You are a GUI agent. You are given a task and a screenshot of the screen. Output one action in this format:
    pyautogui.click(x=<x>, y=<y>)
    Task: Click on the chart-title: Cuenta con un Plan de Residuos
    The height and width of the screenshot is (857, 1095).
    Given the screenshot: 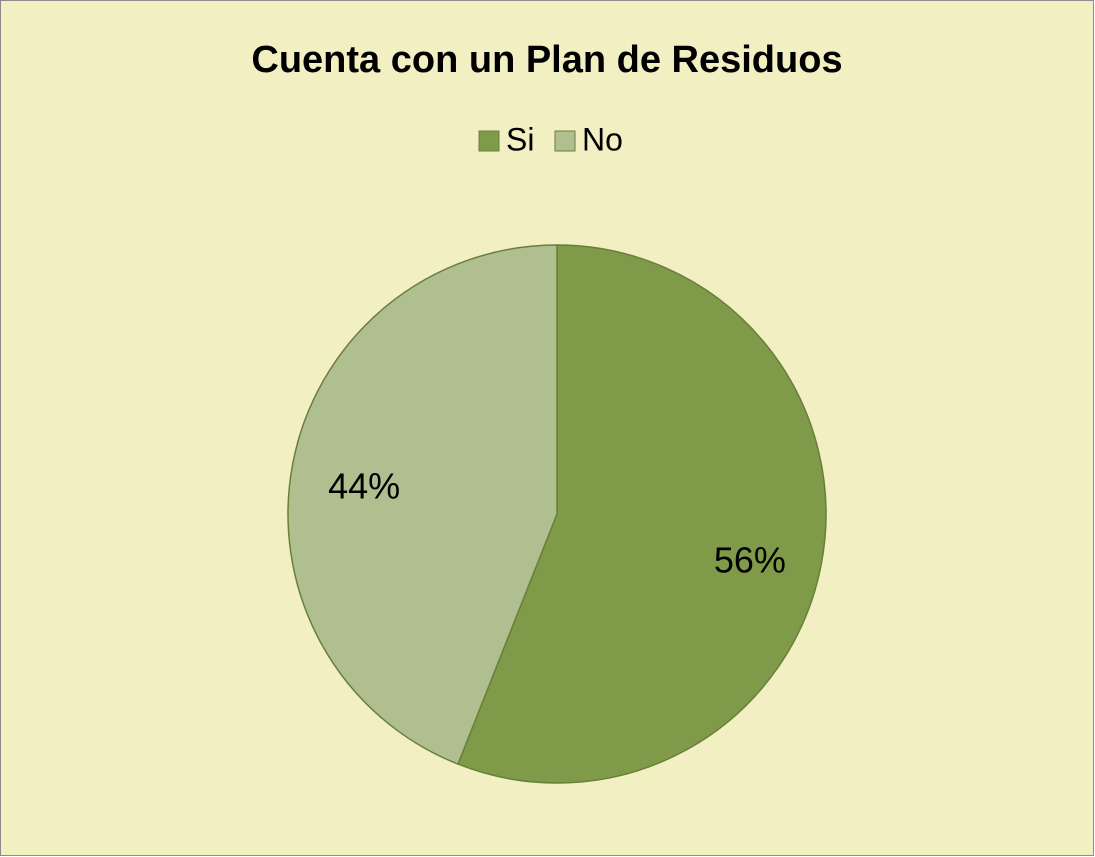 What is the action you would take?
    pyautogui.click(x=546, y=60)
    